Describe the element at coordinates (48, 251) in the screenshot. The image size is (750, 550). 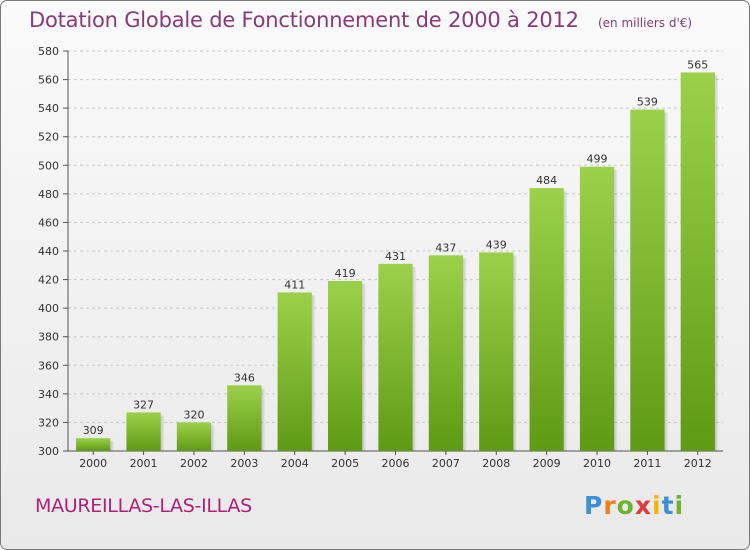
I see `y-tick-label: 440` at that location.